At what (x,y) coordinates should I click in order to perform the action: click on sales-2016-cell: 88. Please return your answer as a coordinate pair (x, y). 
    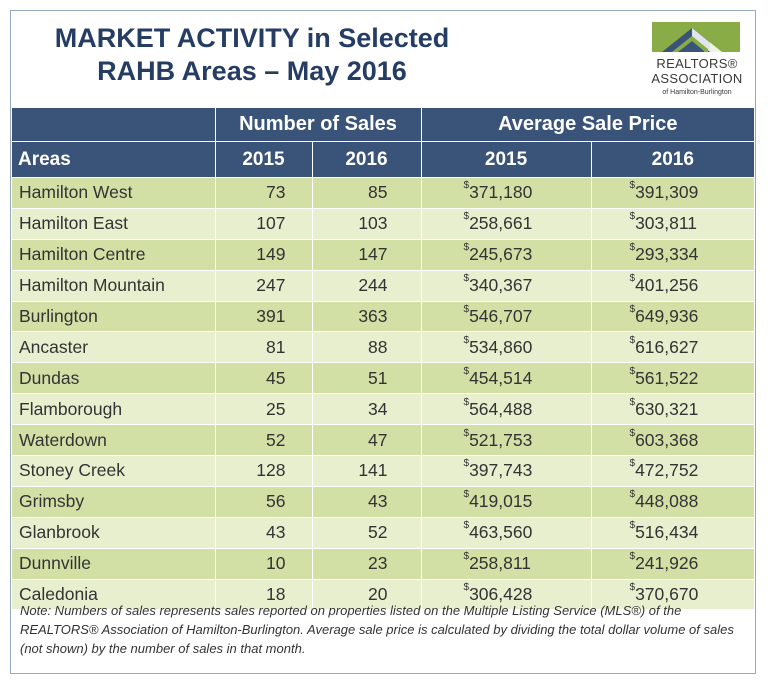
    Looking at the image, I should click on (367, 347).